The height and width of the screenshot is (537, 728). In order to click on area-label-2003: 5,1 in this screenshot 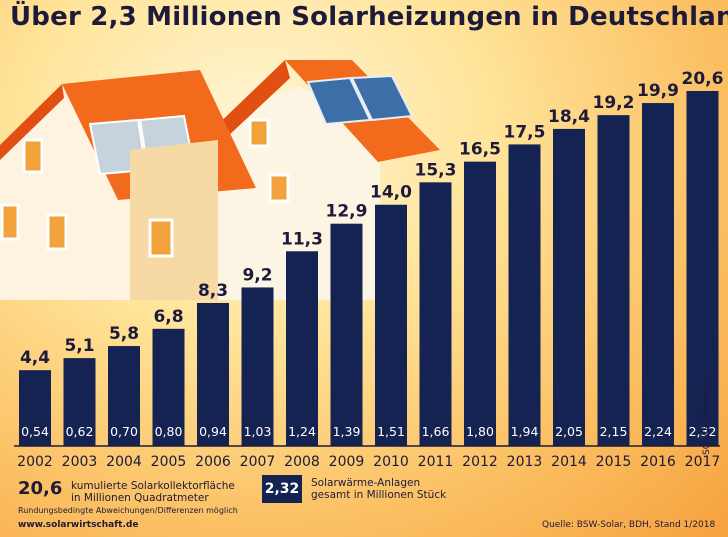, I will do `click(79, 346)`.